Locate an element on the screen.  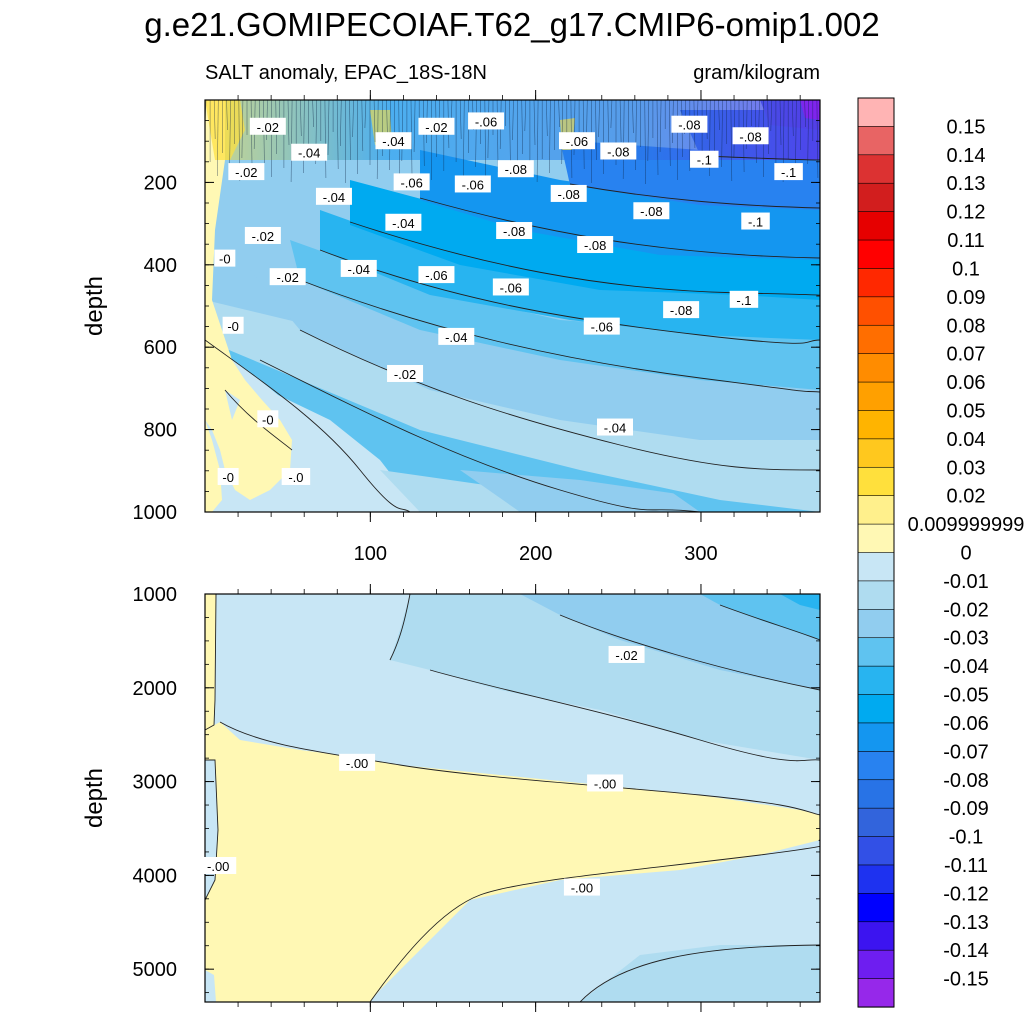
colorbar-label: 0.02 is located at coordinates (966, 497).